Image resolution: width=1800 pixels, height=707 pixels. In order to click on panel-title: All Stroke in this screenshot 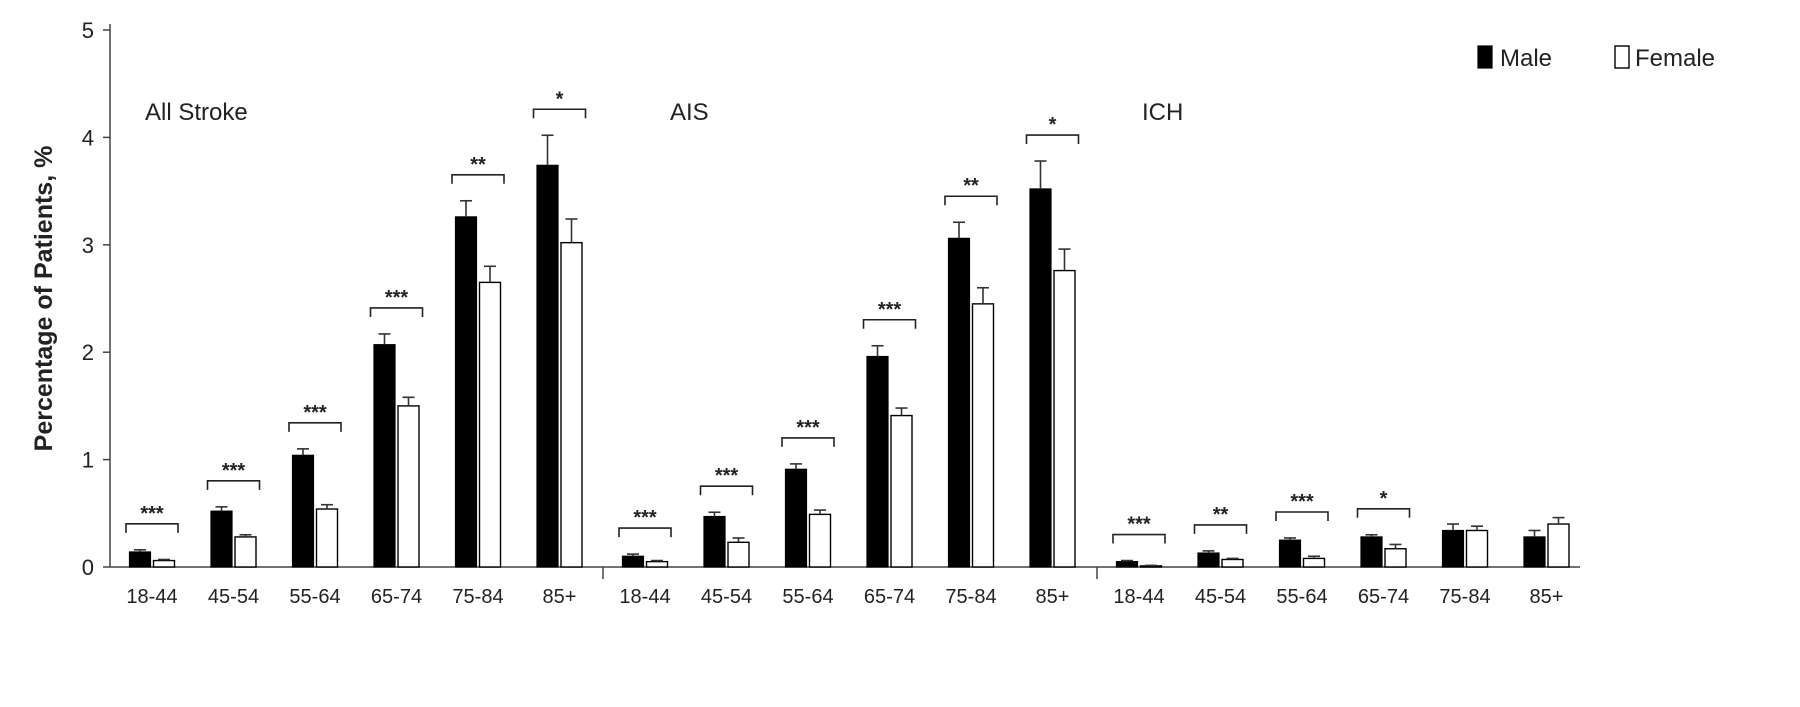, I will do `click(196, 112)`.